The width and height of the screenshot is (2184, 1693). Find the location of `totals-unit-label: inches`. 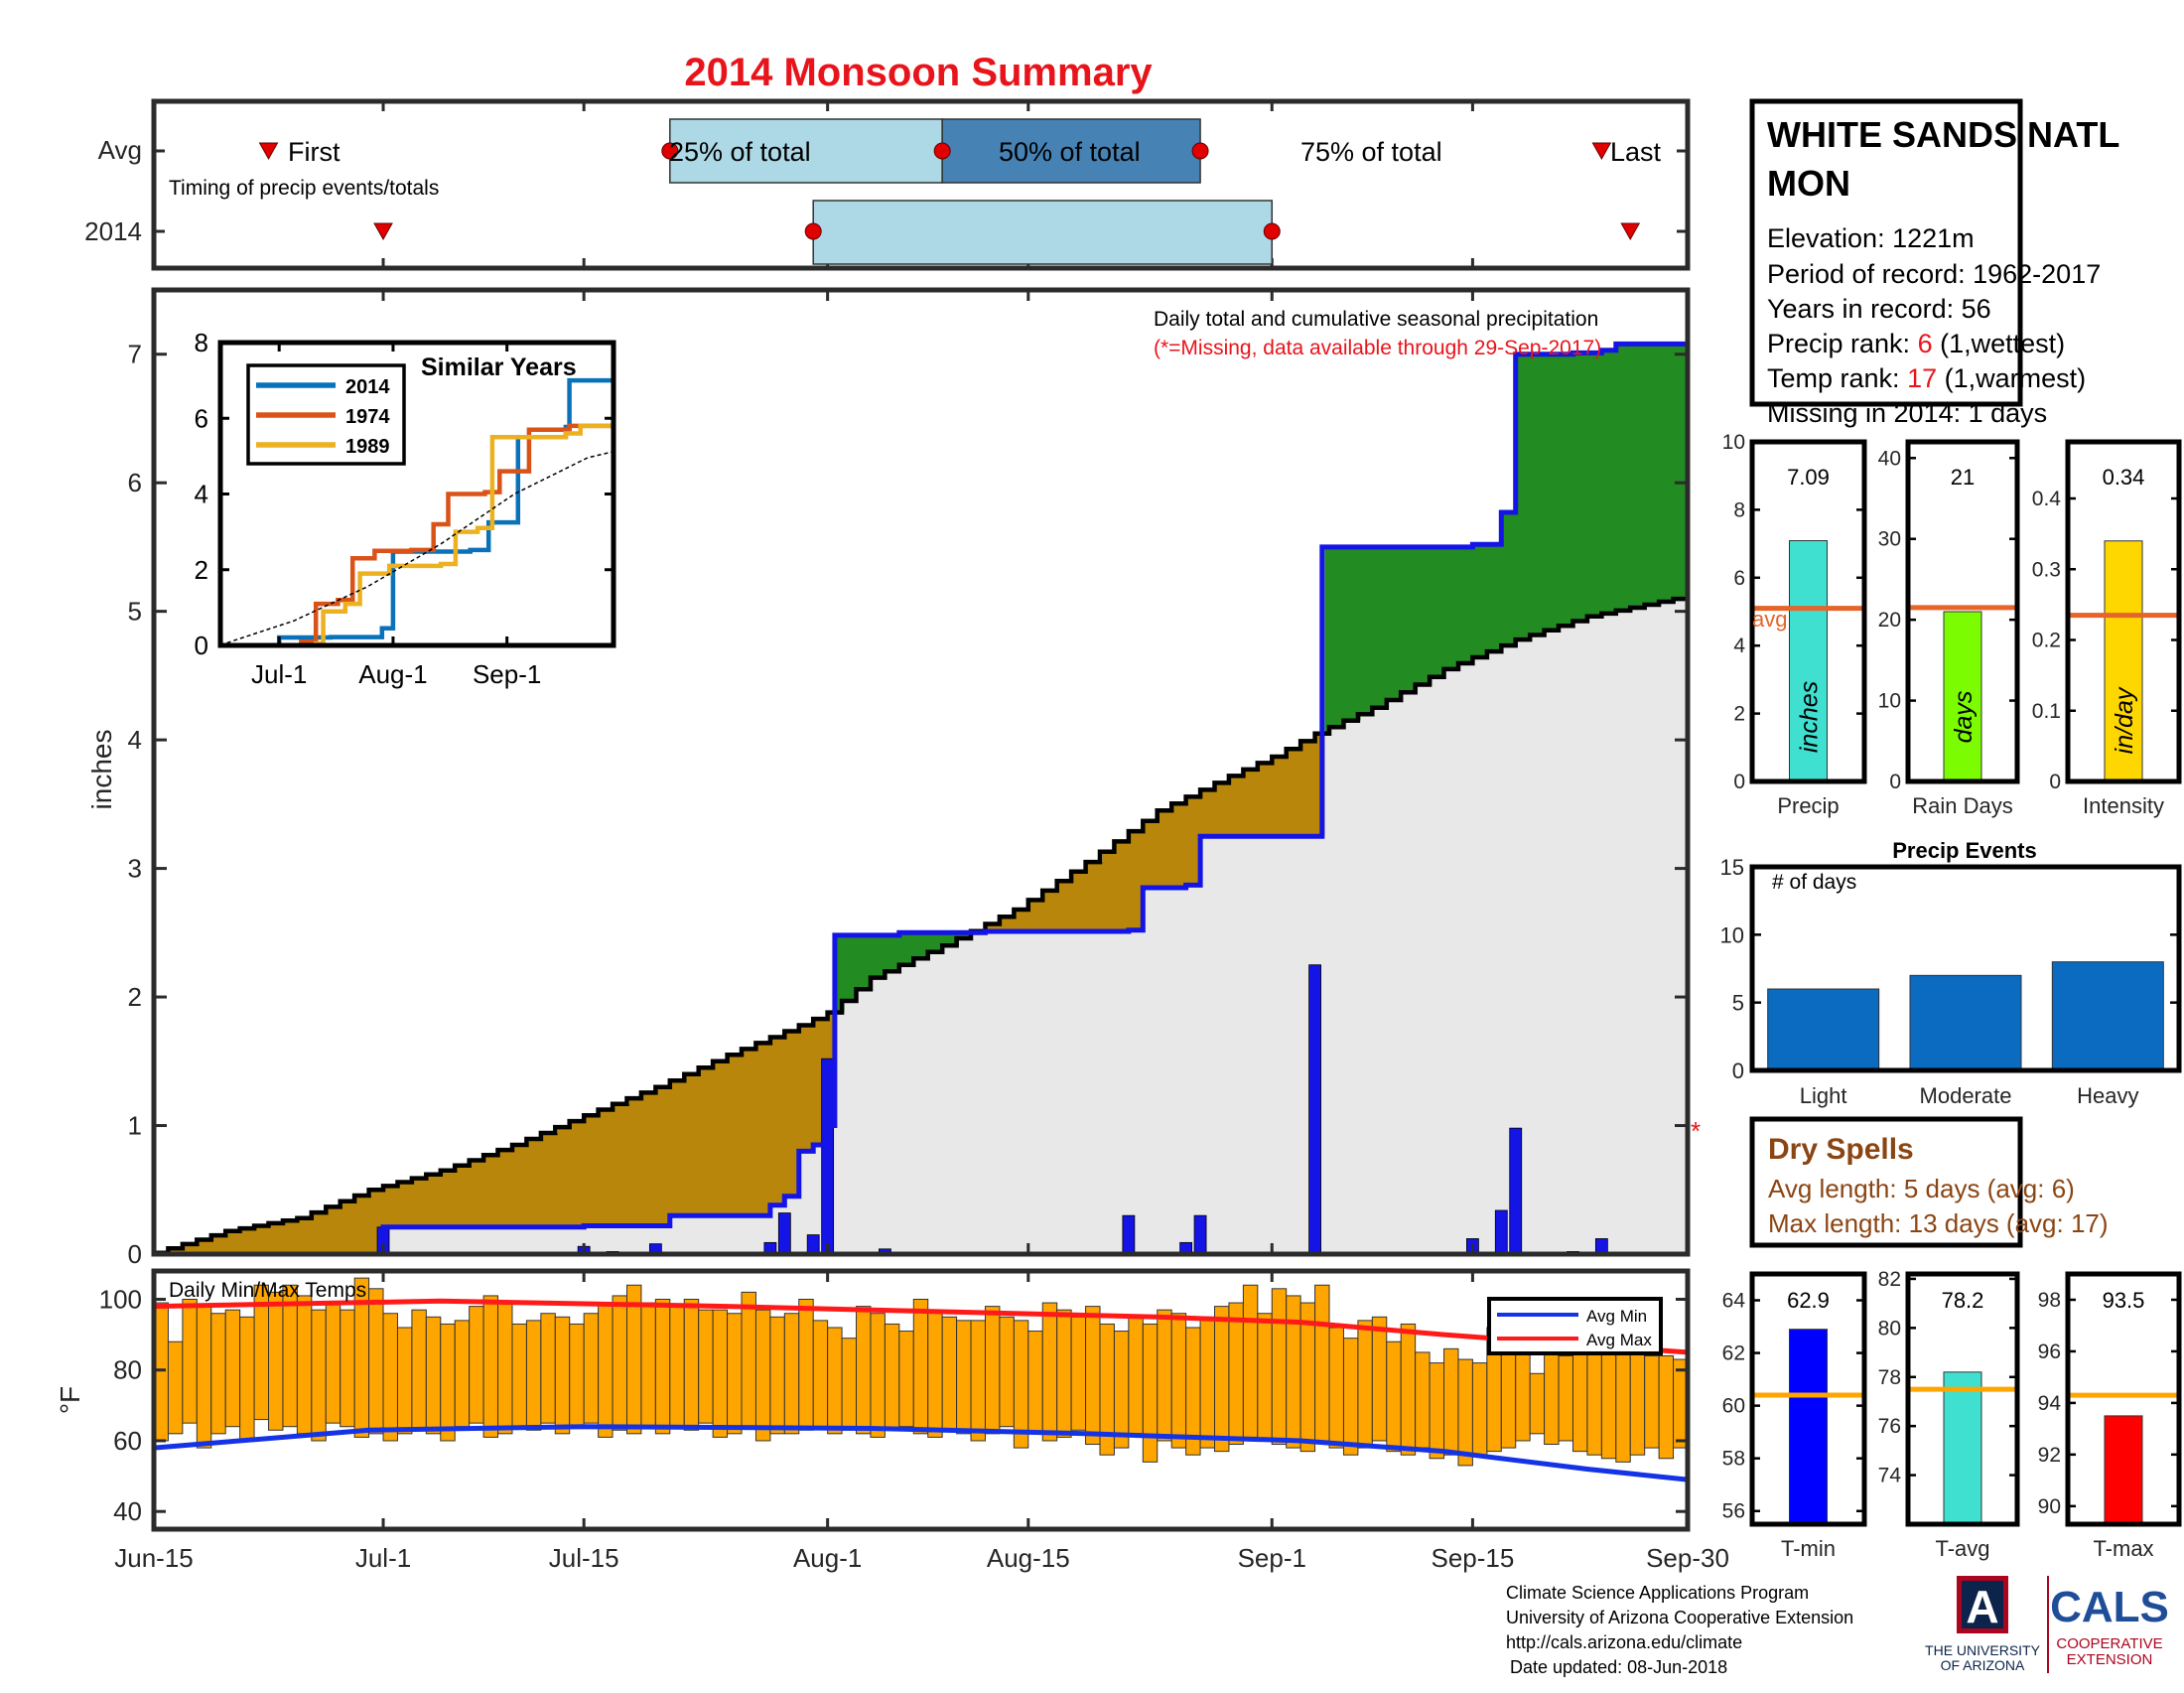

totals-unit-label: inches is located at coordinates (1810, 717).